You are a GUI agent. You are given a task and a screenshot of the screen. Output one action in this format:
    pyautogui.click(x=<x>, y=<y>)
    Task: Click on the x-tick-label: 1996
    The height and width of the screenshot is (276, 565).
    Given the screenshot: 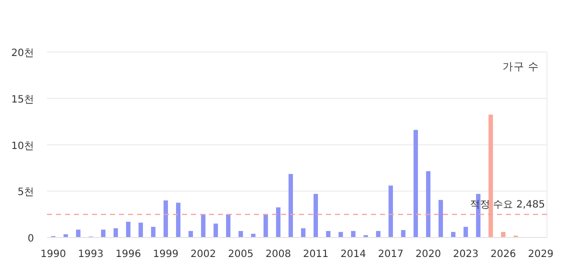 What is the action you would take?
    pyautogui.click(x=128, y=254)
    